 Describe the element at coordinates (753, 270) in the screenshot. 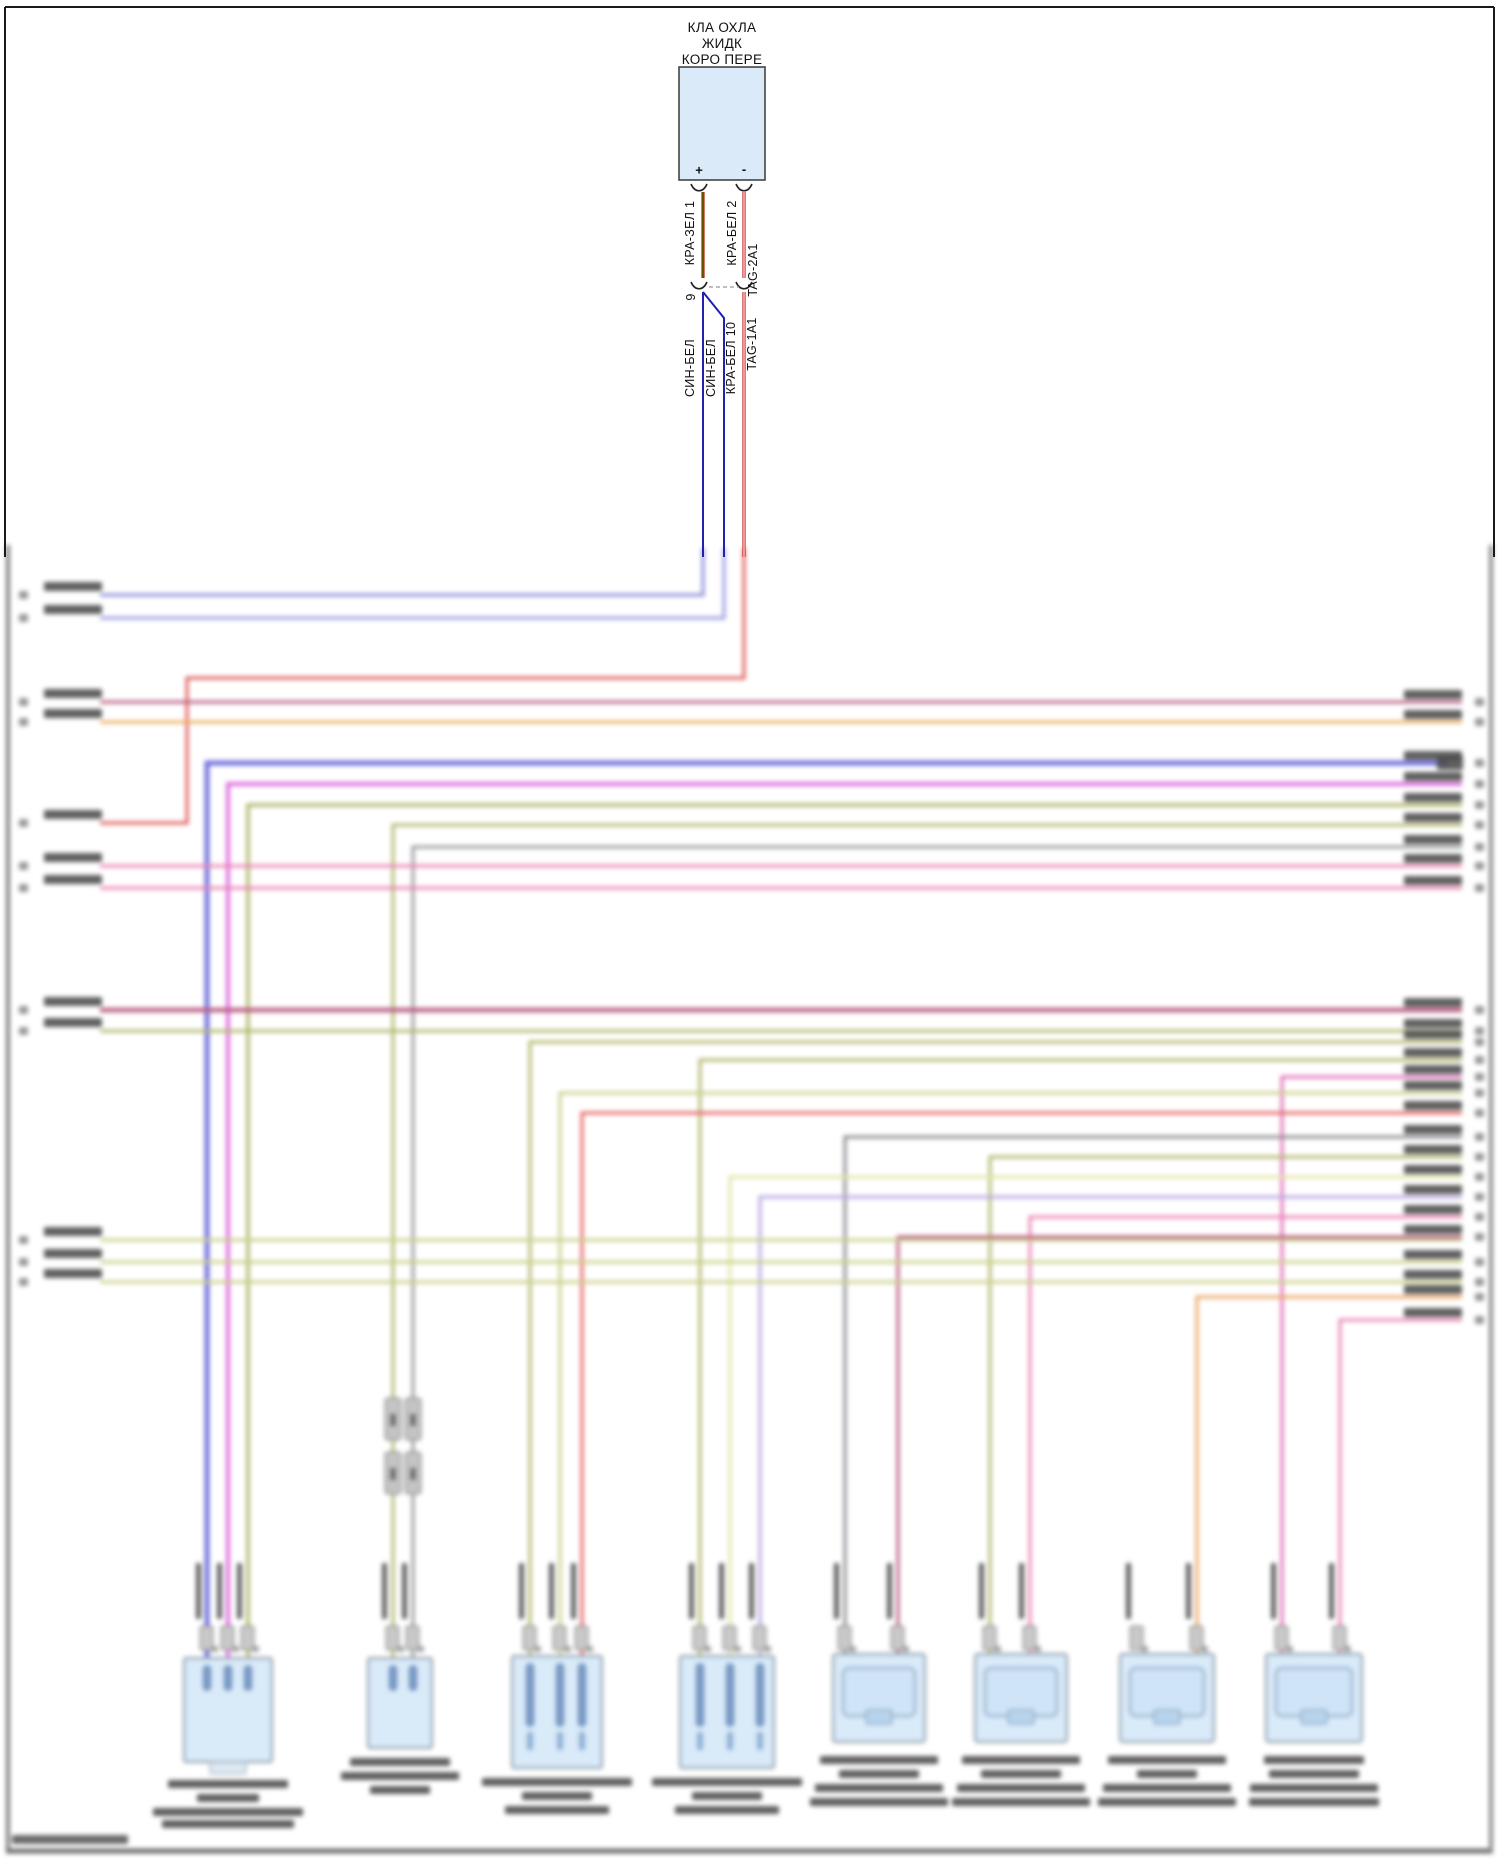

I see `wire-name-label: TAG-2A1` at that location.